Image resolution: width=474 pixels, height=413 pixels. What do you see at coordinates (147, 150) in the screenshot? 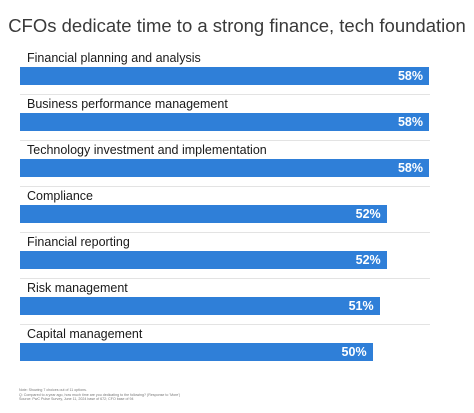
I see `category-label: Technology investment and implementation` at bounding box center [147, 150].